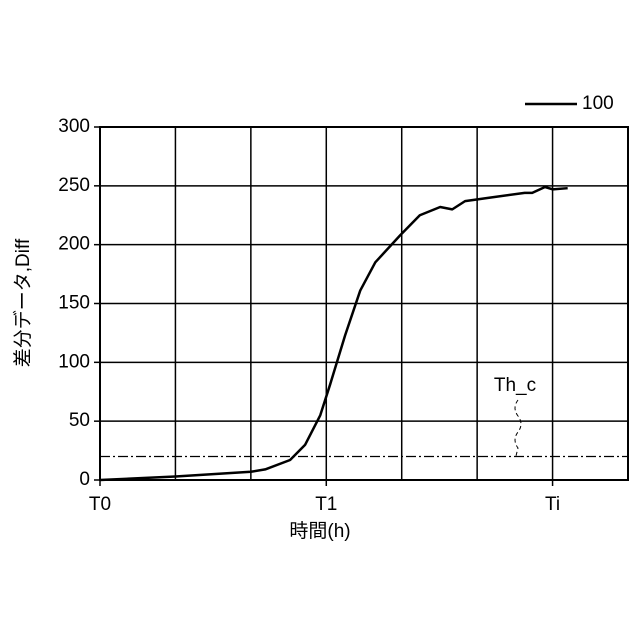 Image resolution: width=640 pixels, height=640 pixels. What do you see at coordinates (319, 531) in the screenshot?
I see `x-axis-label: 時間(h)` at bounding box center [319, 531].